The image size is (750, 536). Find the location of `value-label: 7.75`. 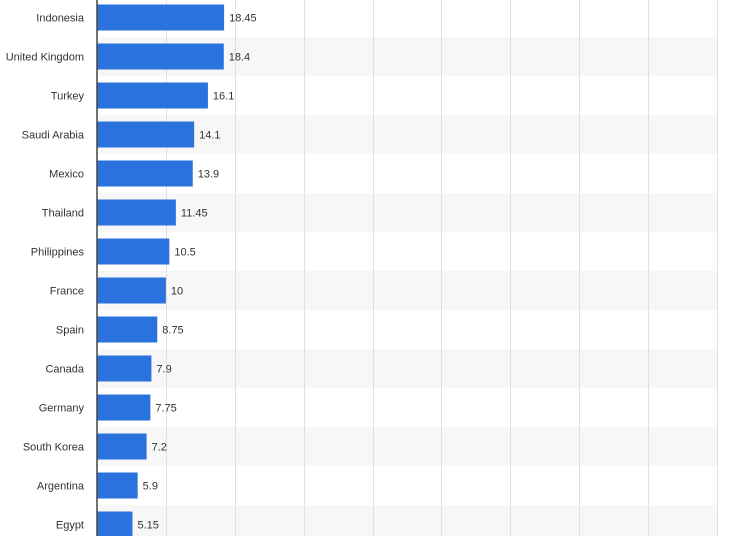

value-label: 7.75 is located at coordinates (165, 409).